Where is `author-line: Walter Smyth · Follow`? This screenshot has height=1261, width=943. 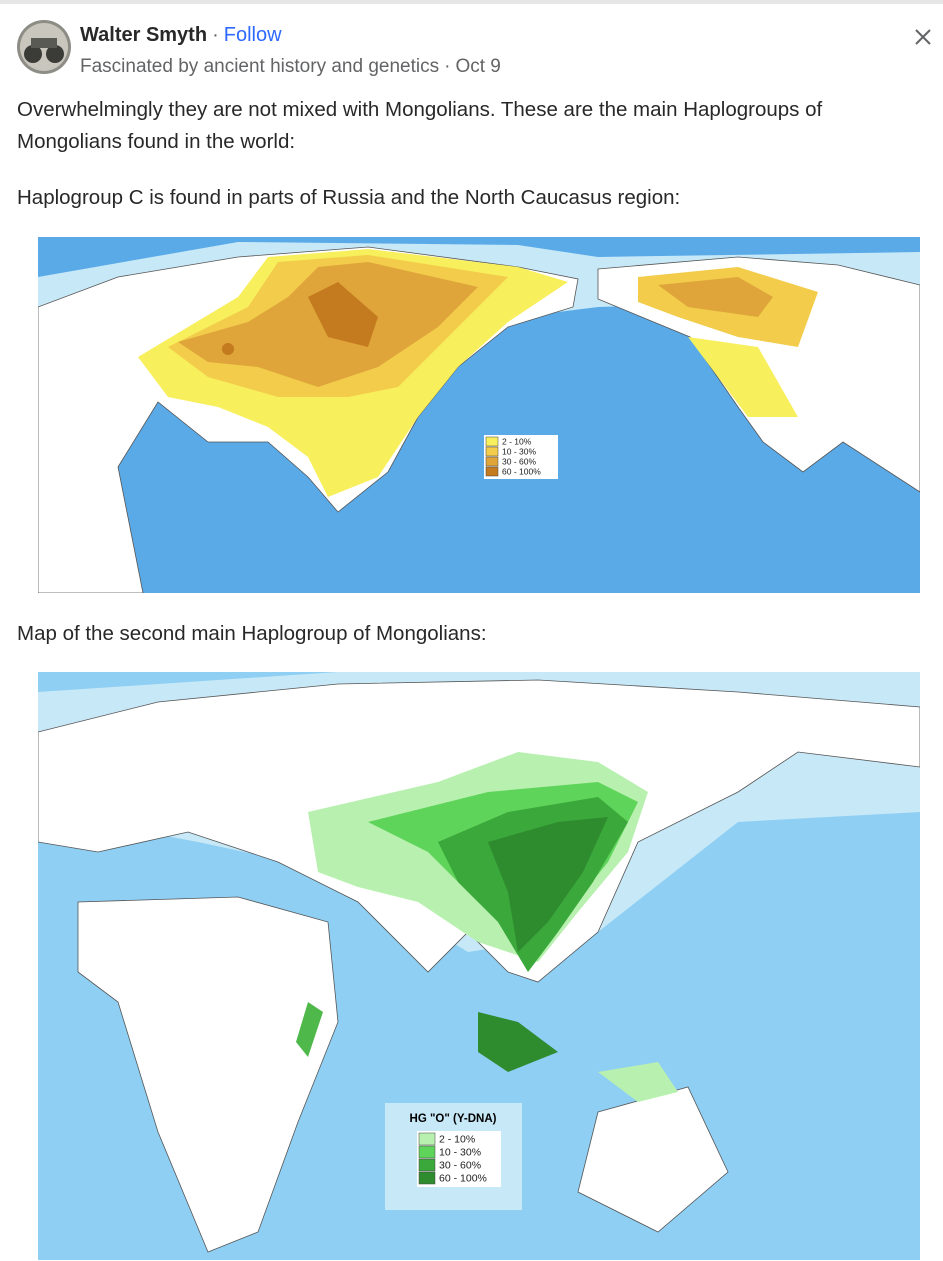 author-line: Walter Smyth · Follow is located at coordinates (181, 35).